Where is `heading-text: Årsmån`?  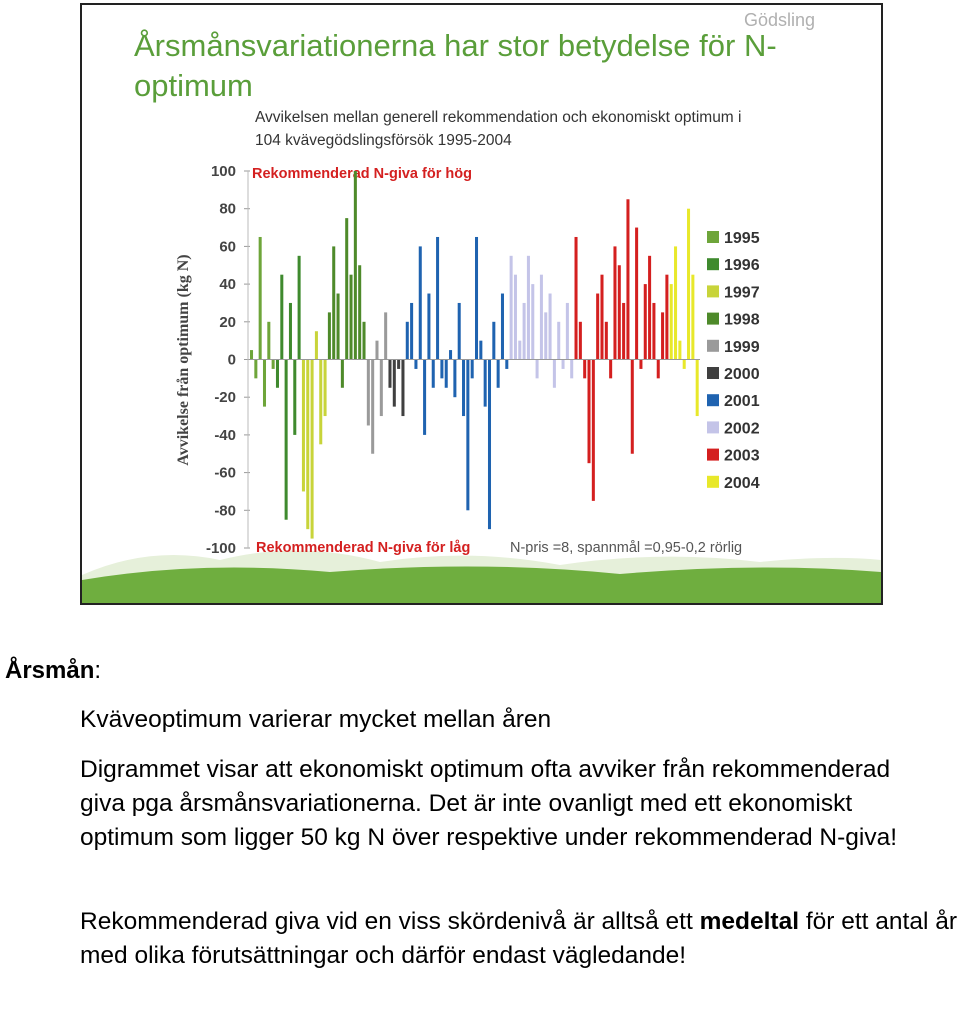
heading-text: Årsmån is located at coordinates (50, 670).